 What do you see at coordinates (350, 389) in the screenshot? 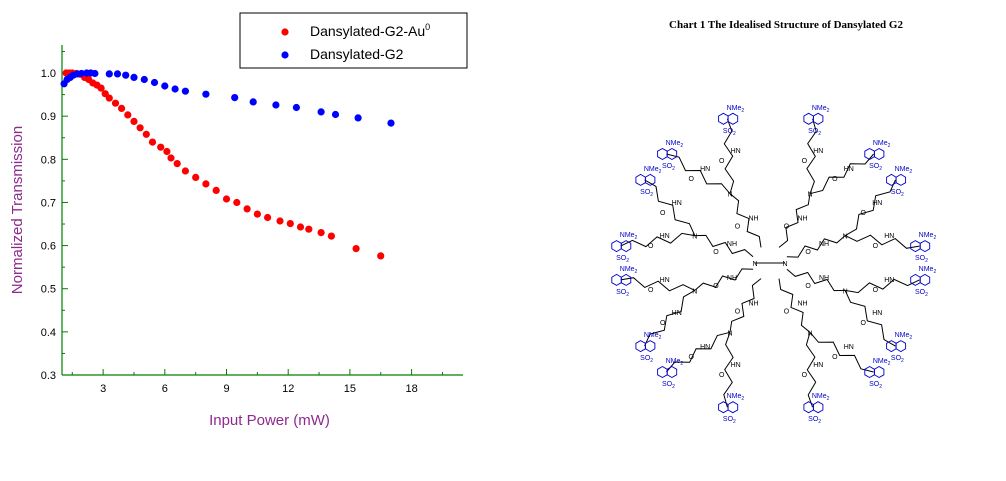
I see `x-tick-label: 15` at bounding box center [350, 389].